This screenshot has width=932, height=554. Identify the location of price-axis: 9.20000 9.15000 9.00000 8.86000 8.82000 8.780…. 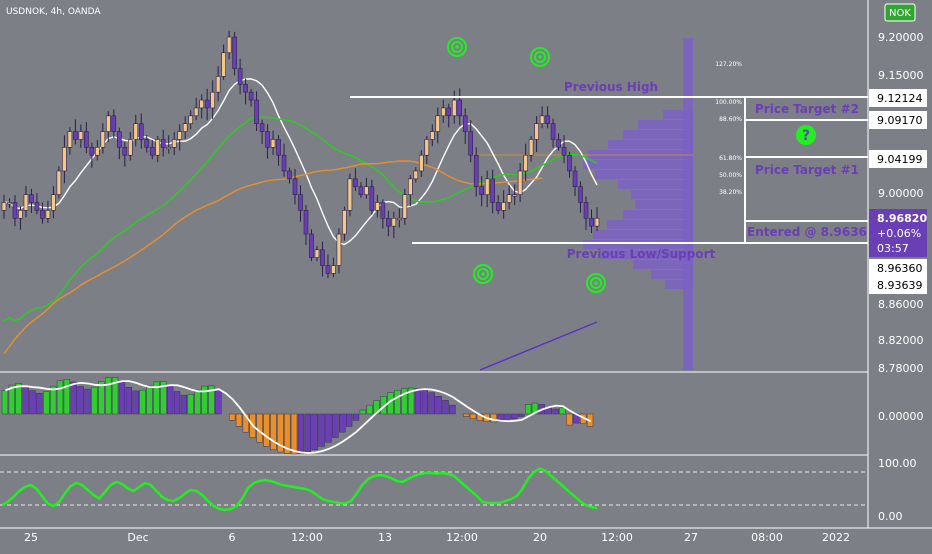
(898, 203).